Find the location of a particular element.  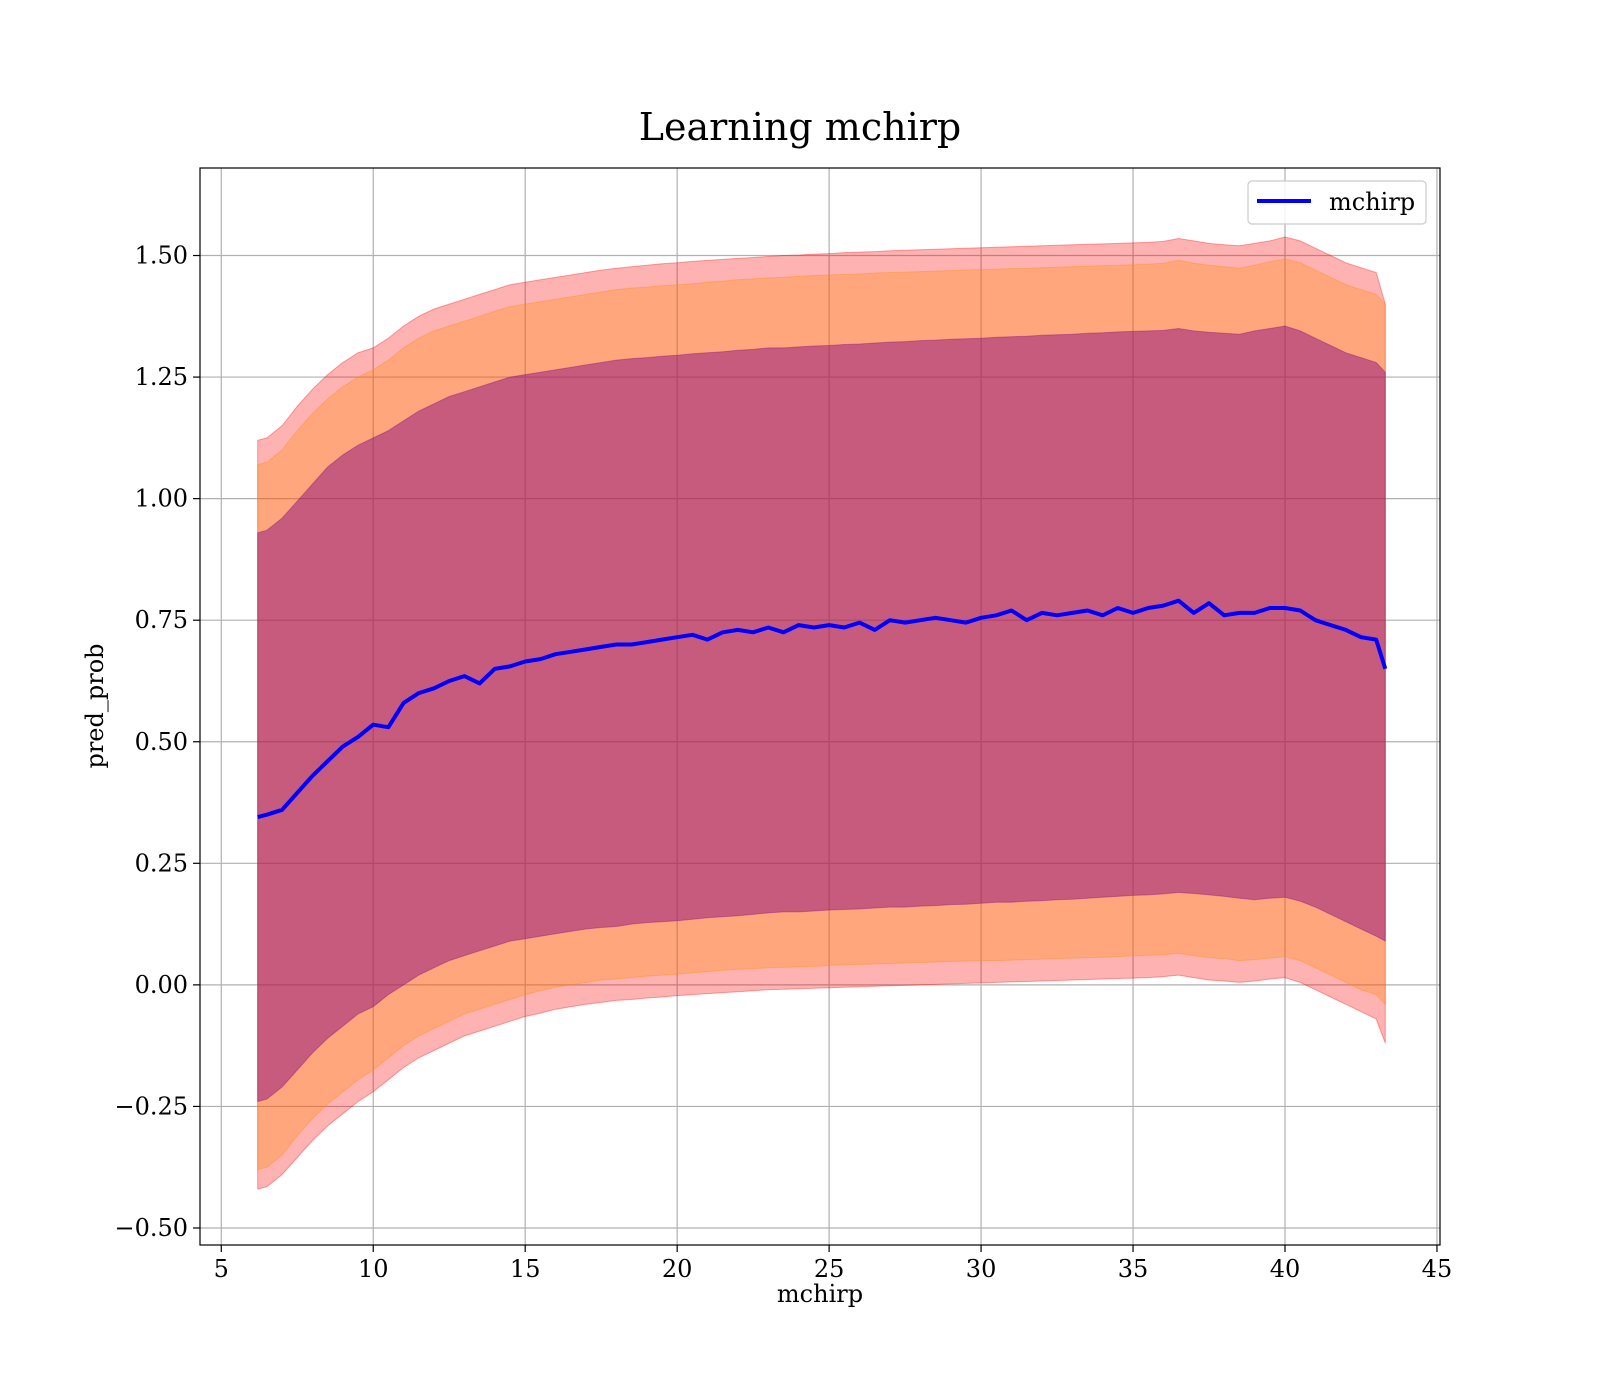

x-tick-label: 30 is located at coordinates (981, 1269).